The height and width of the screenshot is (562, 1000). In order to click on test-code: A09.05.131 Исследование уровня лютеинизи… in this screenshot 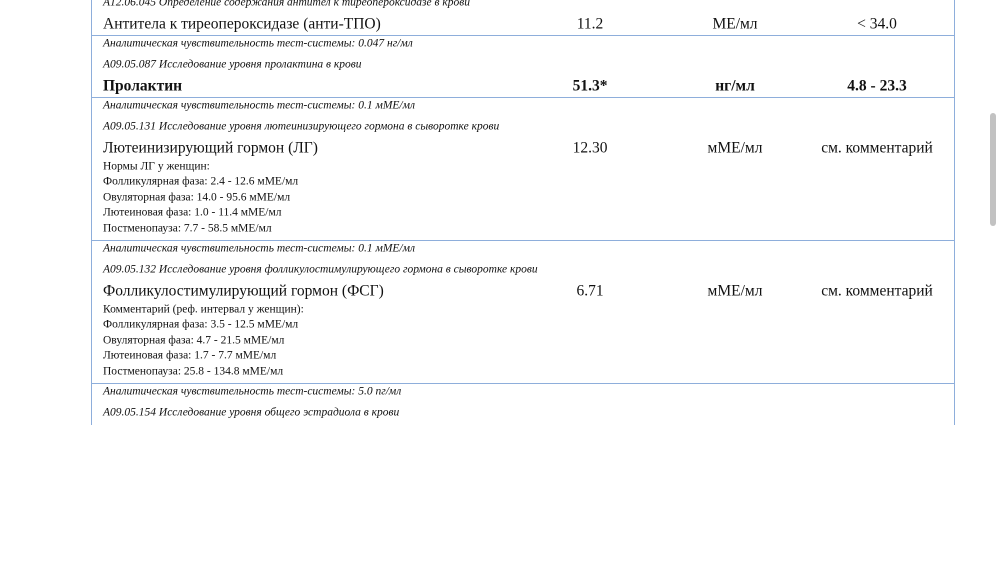, I will do `click(301, 126)`.